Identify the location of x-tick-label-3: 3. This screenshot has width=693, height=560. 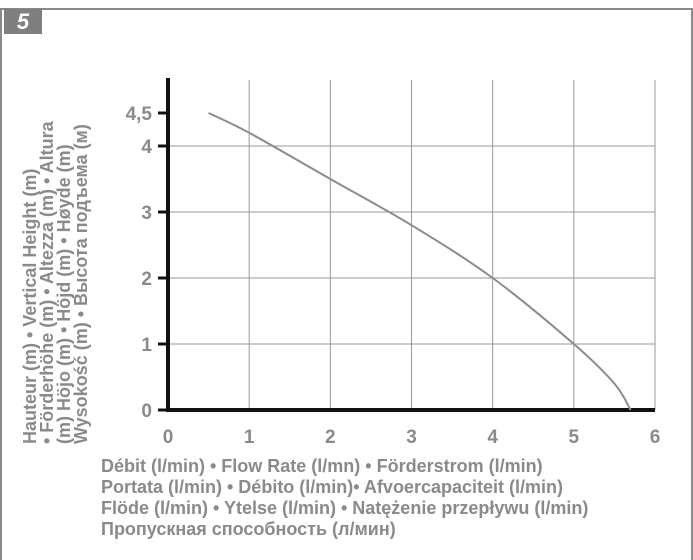
(411, 437).